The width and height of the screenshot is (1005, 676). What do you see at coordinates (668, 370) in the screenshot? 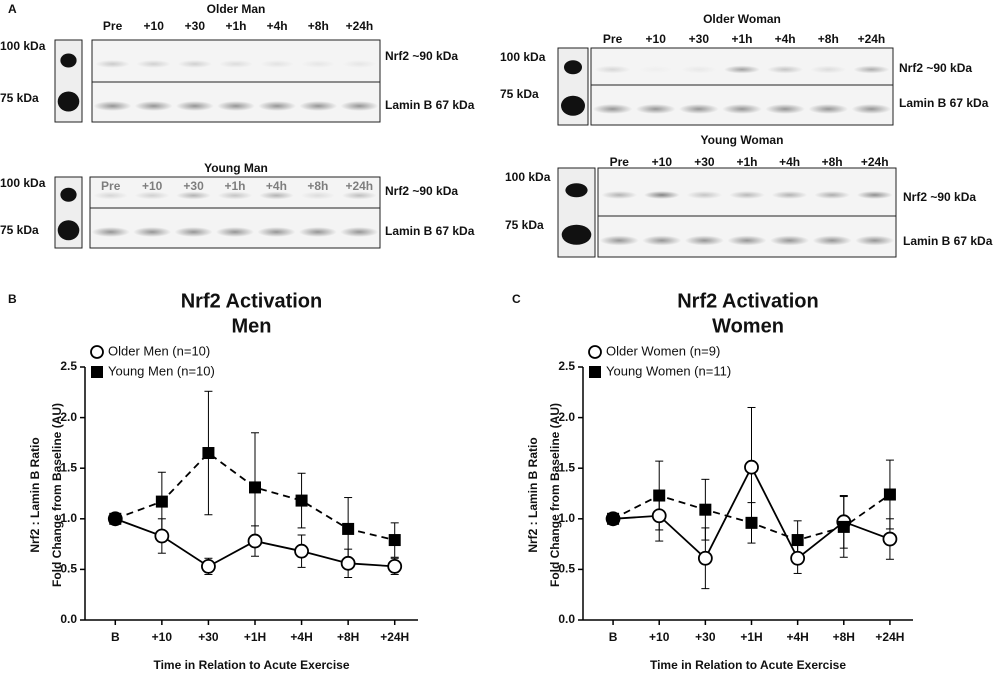
I see `legend-label: Young Women (n=11)` at bounding box center [668, 370].